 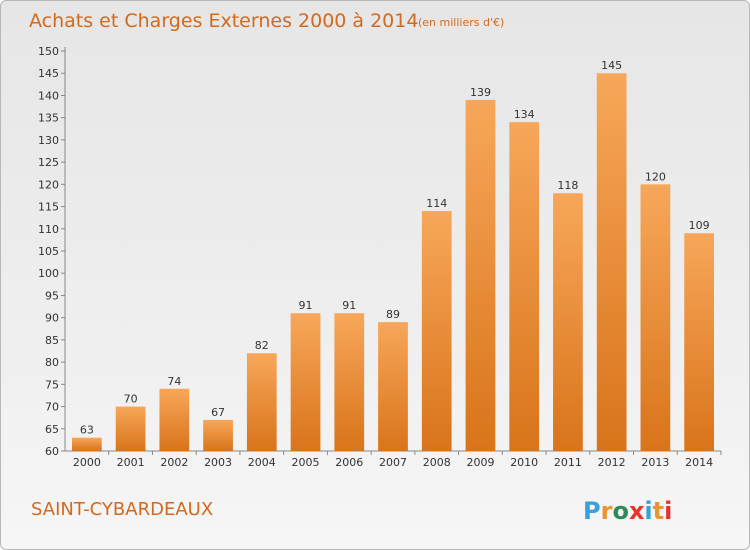 I want to click on chart-title: Achats et Charges Externes 2000 à 2014, so click(x=223, y=21).